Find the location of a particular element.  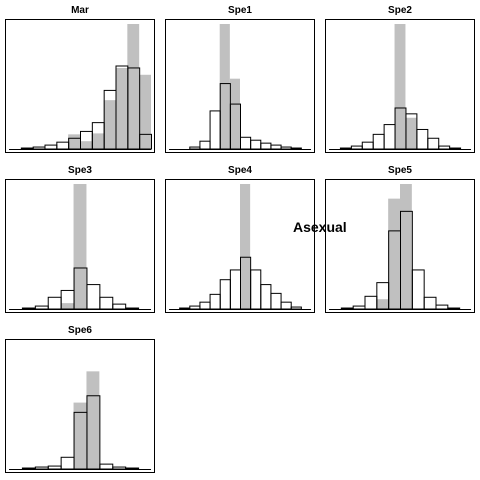

panel-title-spe6: Spe6 is located at coordinates (80, 330).